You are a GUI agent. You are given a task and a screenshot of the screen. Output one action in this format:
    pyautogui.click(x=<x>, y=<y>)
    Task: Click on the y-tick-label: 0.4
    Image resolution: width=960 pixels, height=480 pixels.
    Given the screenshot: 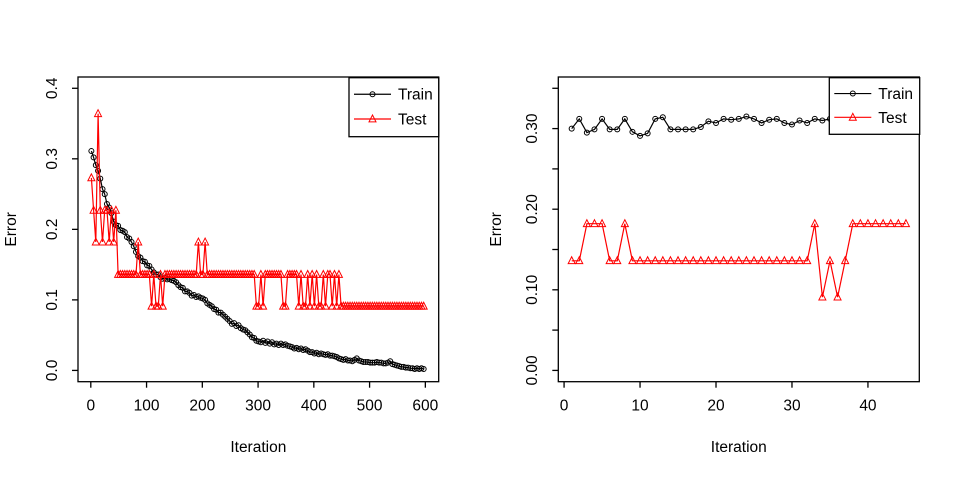 What is the action you would take?
    pyautogui.click(x=52, y=88)
    